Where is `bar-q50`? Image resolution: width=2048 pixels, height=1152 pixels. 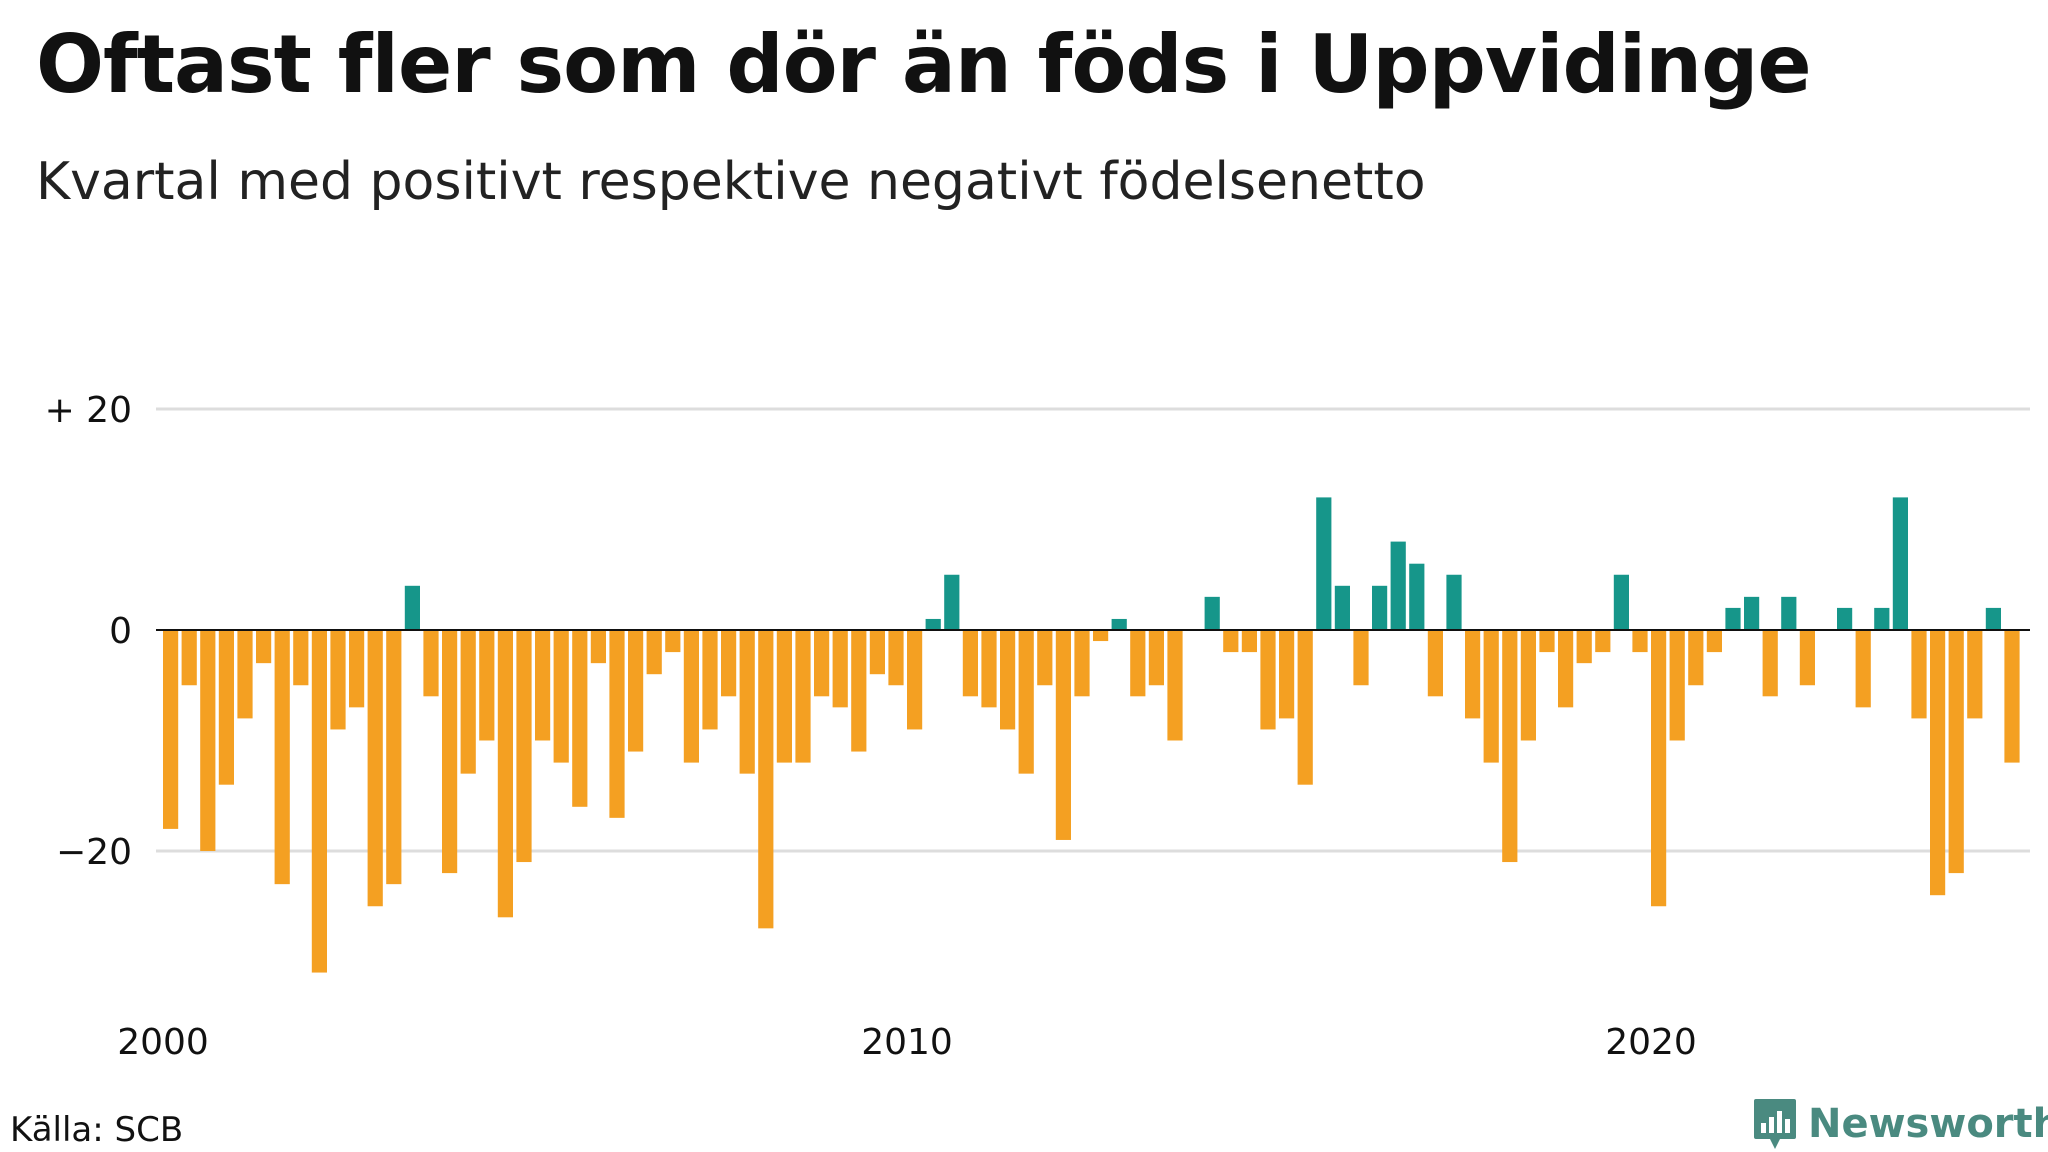
bar-q50 is located at coordinates (1101, 636).